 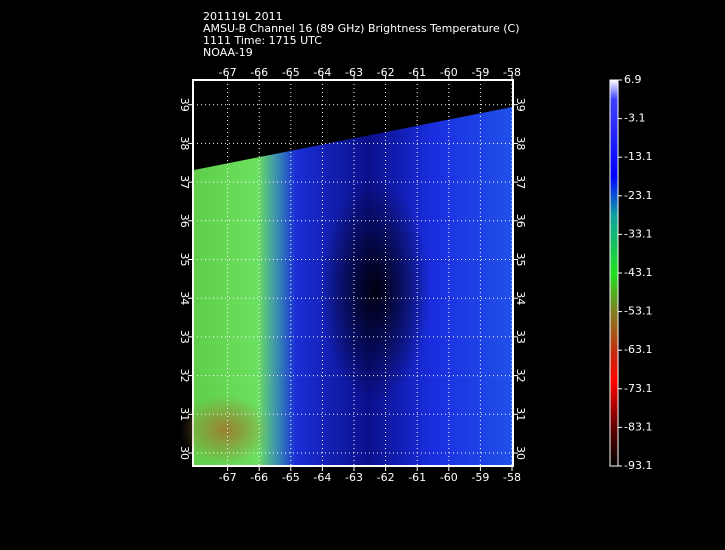 What do you see at coordinates (638, 272) in the screenshot?
I see `colorbar-label: -43.1` at bounding box center [638, 272].